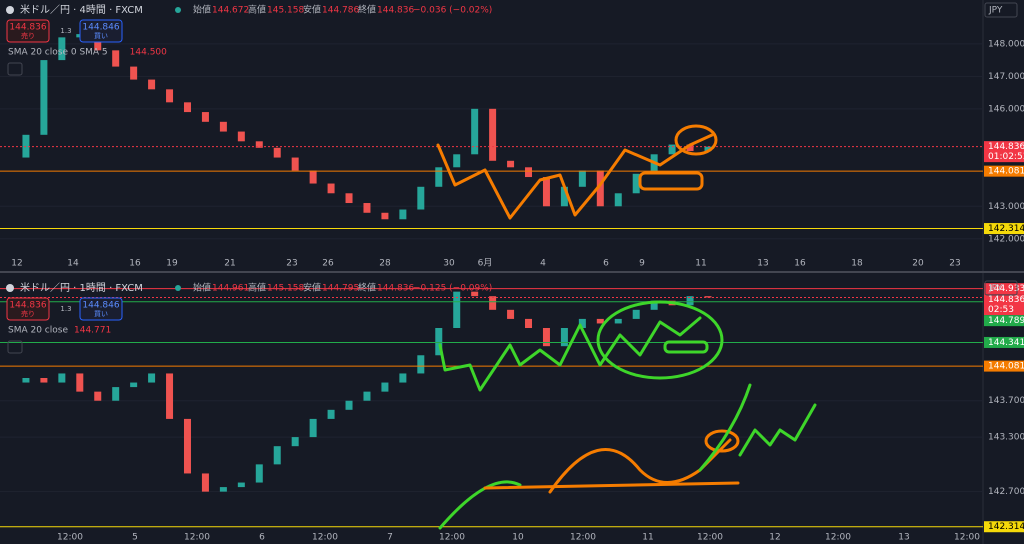  What do you see at coordinates (857, 264) in the screenshot?
I see `x-tick-label: 18` at bounding box center [857, 264].